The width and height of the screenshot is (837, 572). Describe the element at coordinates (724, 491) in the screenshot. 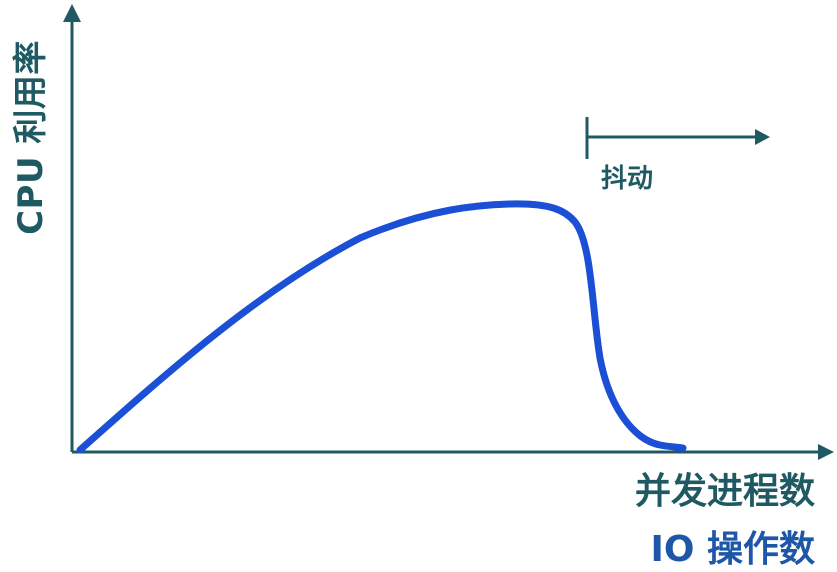

I see `x-axis-label-line1: 并发进程数` at that location.